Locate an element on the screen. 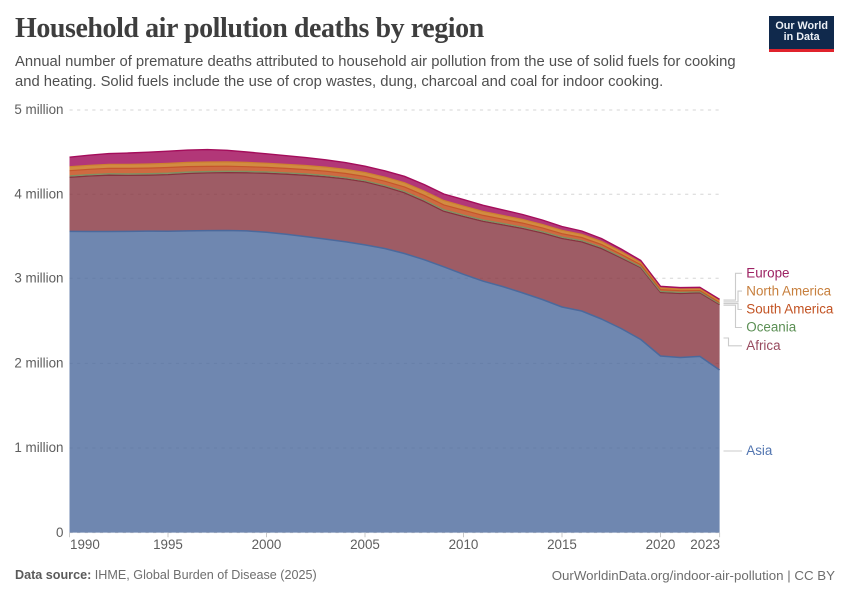 This screenshot has height=600, width=850. svg-text: Africa is located at coordinates (763, 345).